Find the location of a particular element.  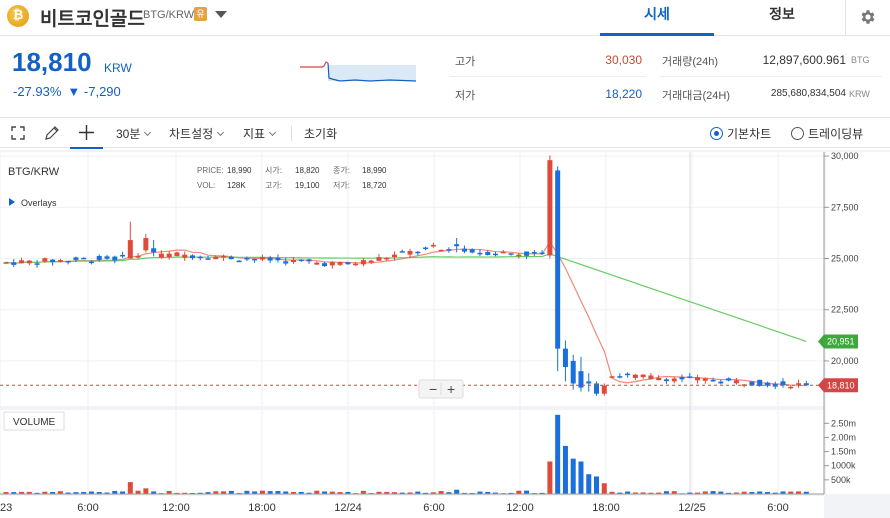

zoom-out-button: − is located at coordinates (433, 389).